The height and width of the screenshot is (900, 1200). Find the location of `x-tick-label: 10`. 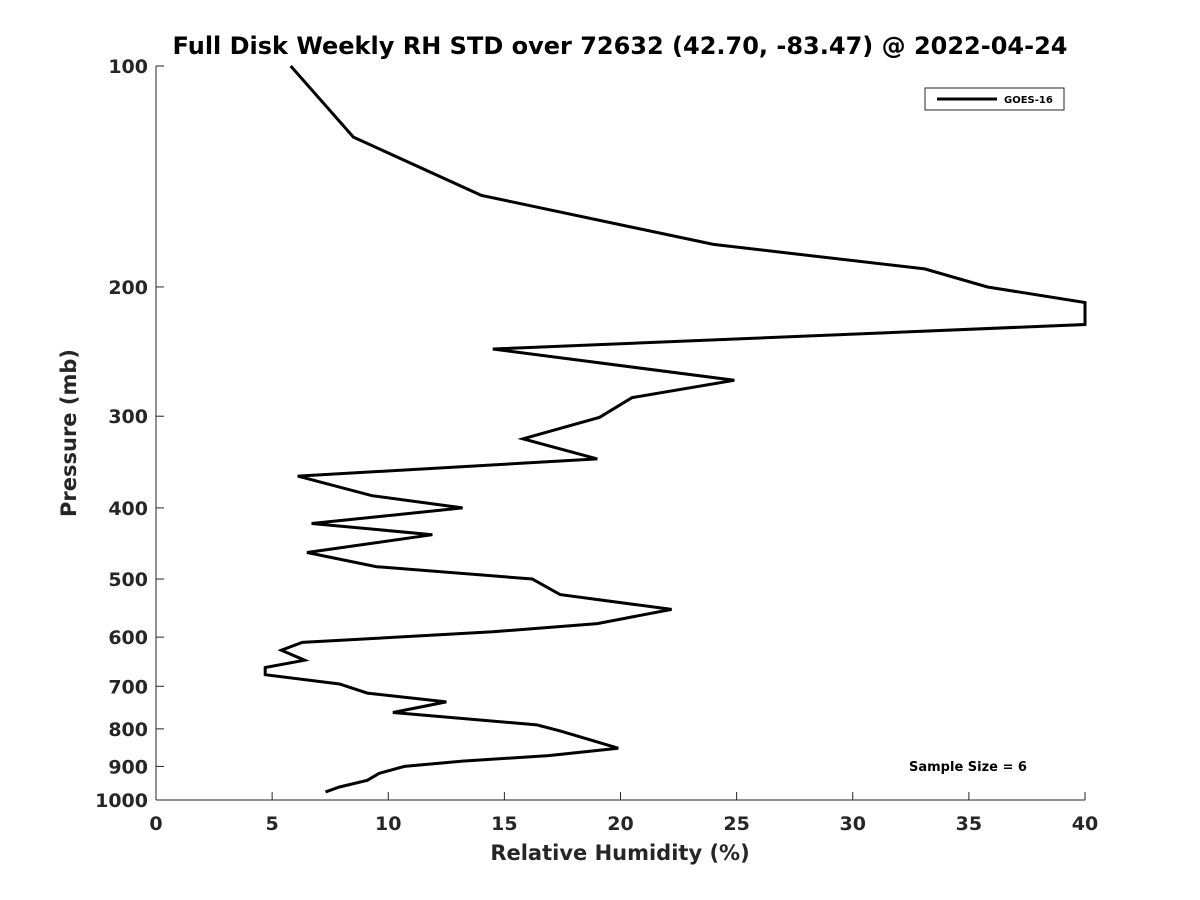

x-tick-label: 10 is located at coordinates (388, 824).